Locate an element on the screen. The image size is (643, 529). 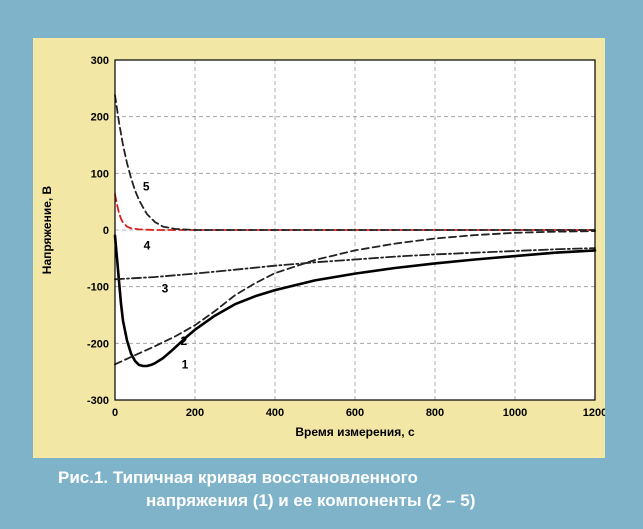
x-tick-label: 200 is located at coordinates (195, 413).